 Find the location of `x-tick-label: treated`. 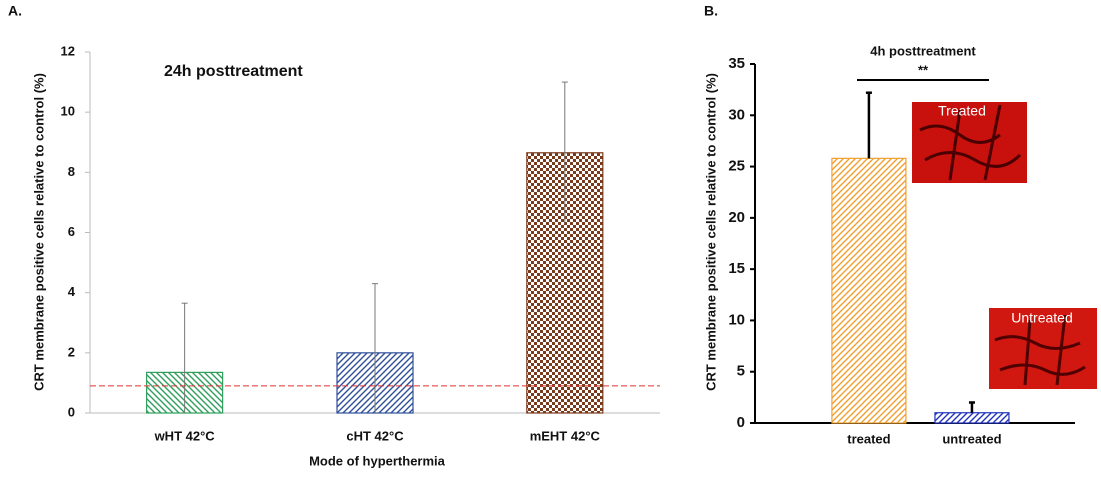

x-tick-label: treated is located at coordinates (868, 438).